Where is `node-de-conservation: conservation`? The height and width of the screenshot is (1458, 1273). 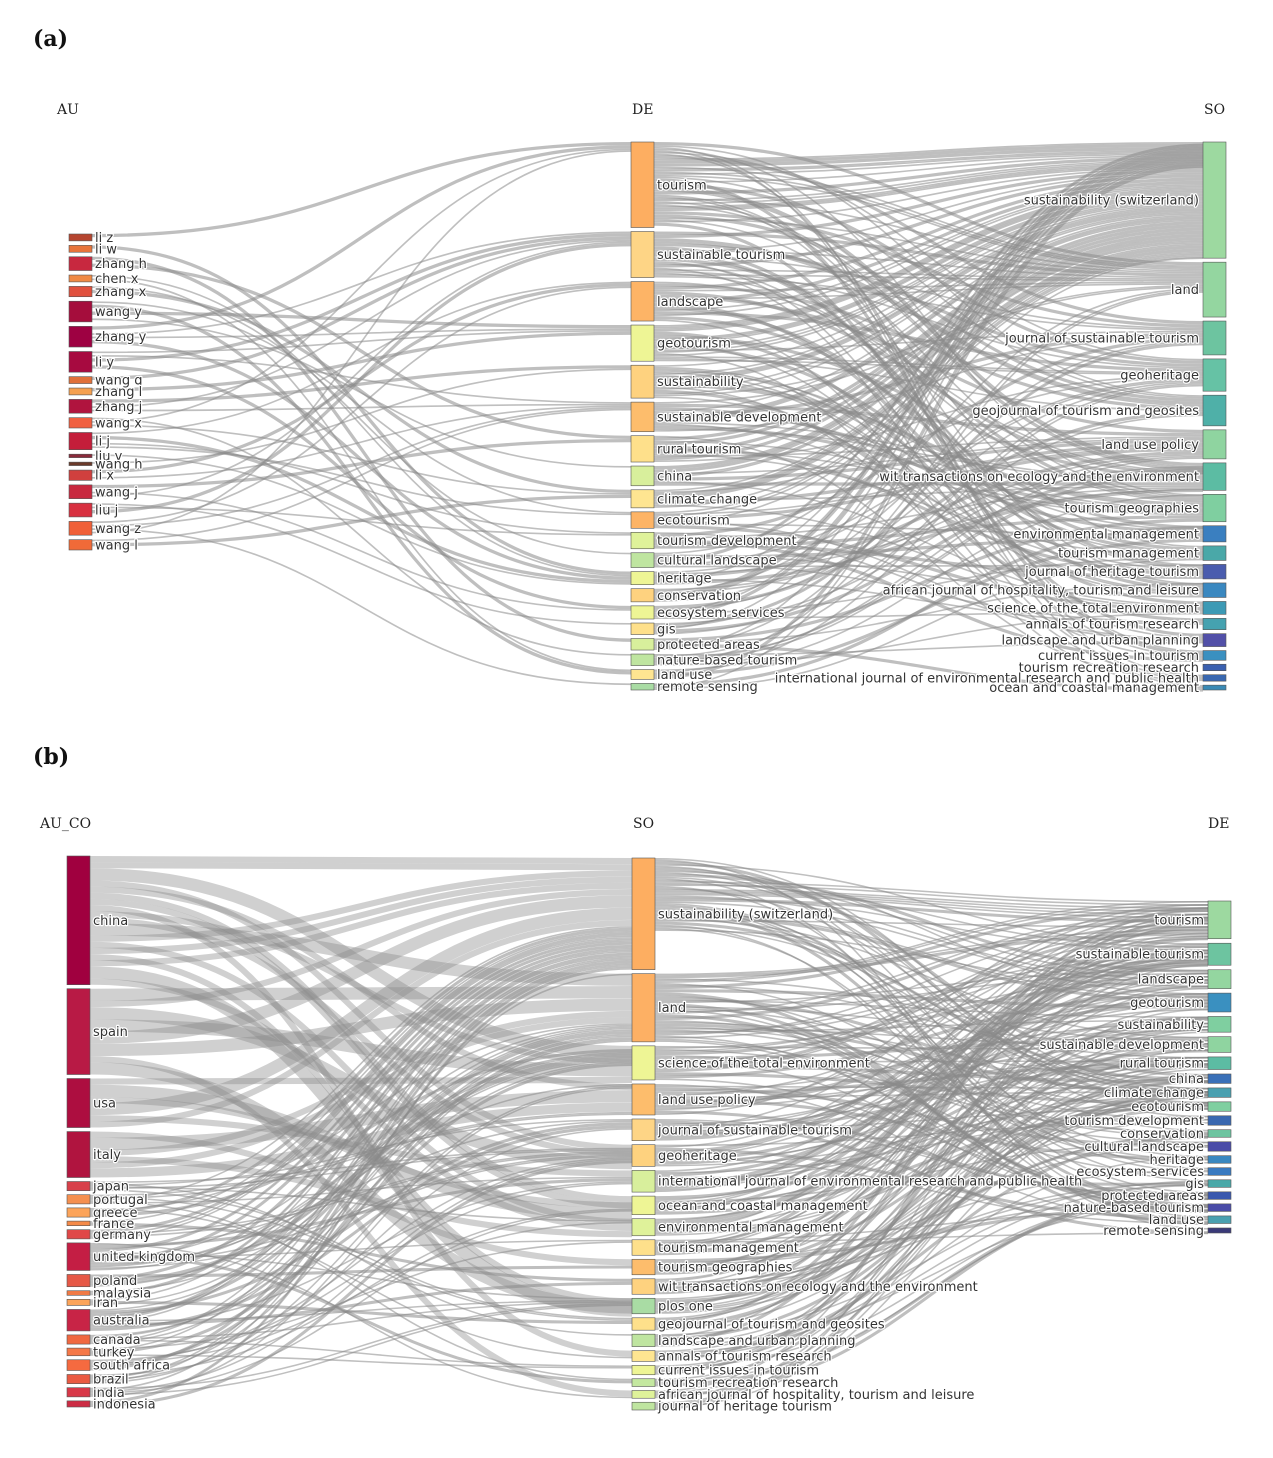 node-de-conservation: conservation is located at coordinates (1175, 1134).